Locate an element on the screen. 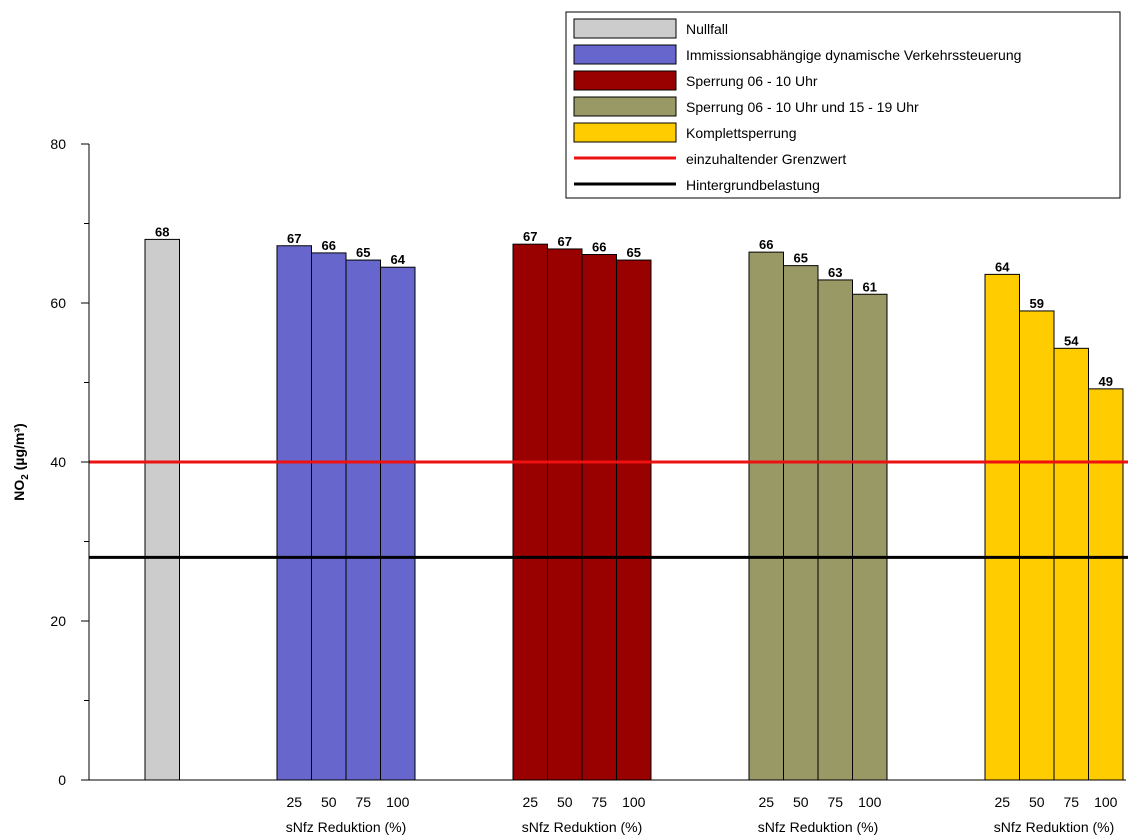  bar-value-label: 49 is located at coordinates (1106, 381).